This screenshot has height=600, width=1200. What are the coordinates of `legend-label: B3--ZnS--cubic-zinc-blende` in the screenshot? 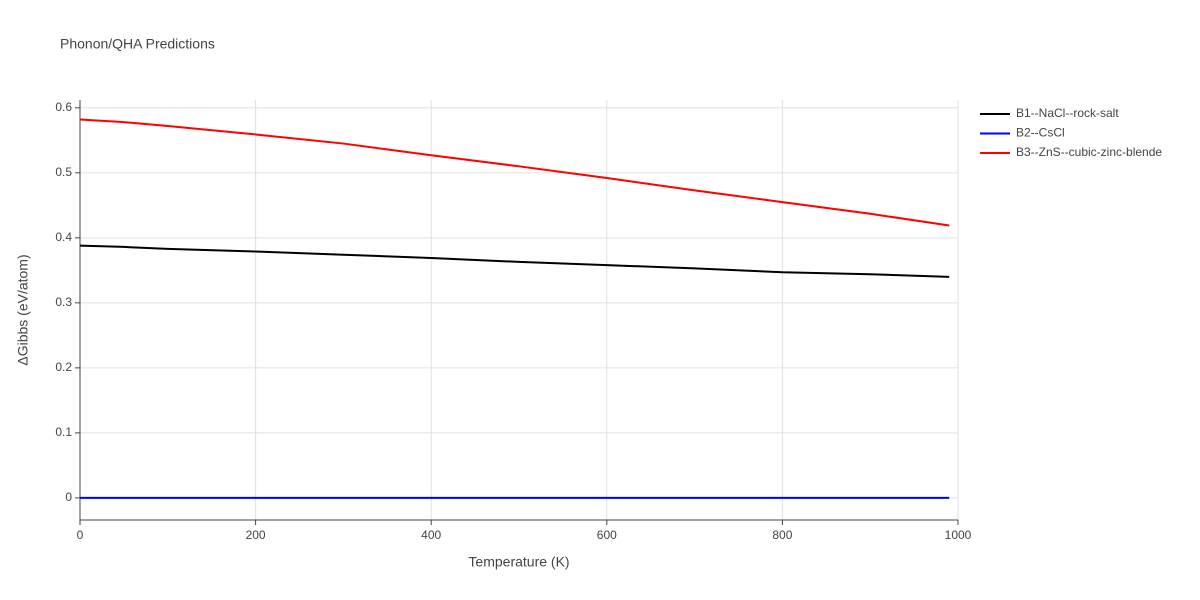 It's located at (1089, 152).